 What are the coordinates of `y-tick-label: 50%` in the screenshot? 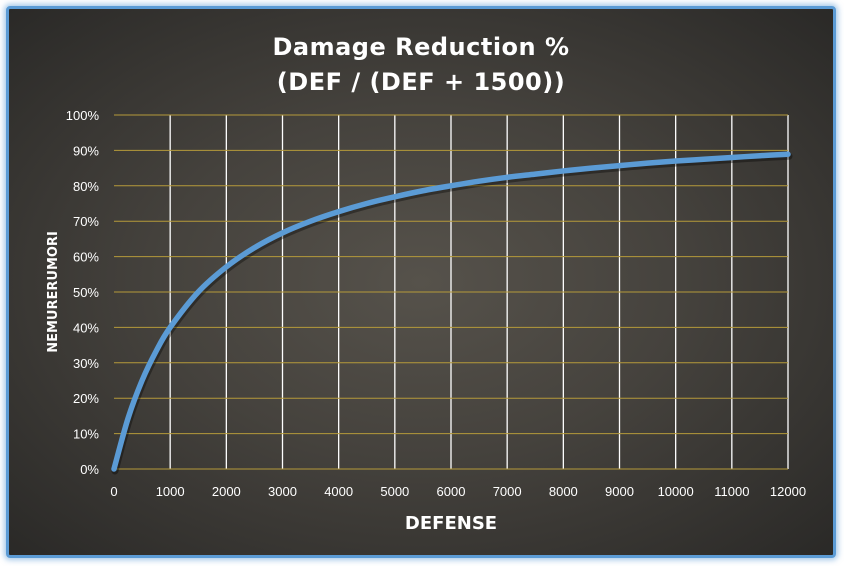 It's located at (86, 292).